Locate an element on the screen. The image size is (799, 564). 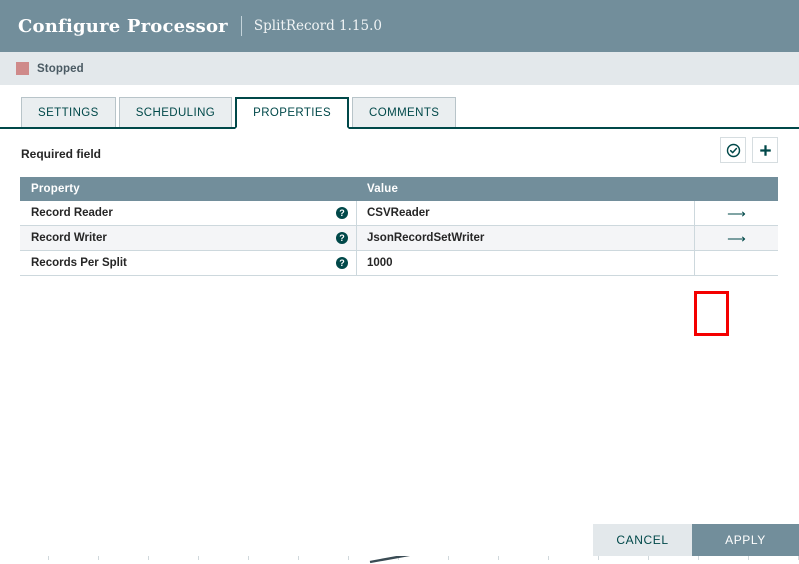
cancel-button: CANCEL is located at coordinates (642, 540).